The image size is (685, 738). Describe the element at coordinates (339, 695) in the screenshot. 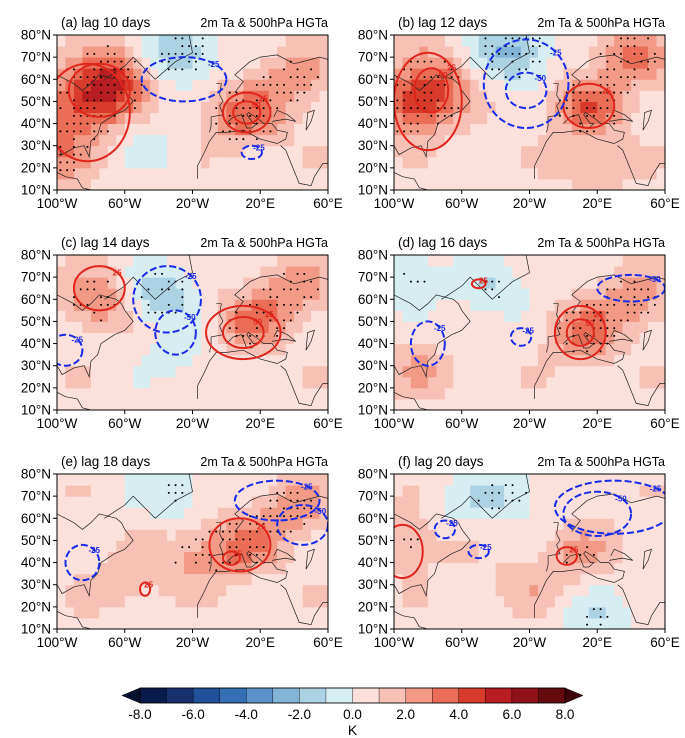

I see `colorbar-segment` at that location.